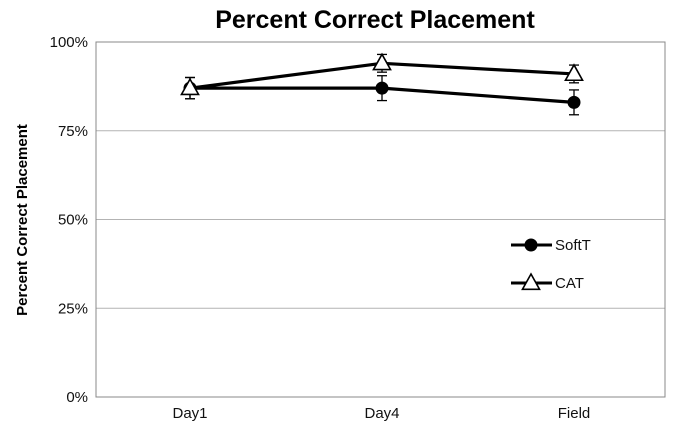  Describe the element at coordinates (73, 220) in the screenshot. I see `y-tick-label: 50%` at that location.